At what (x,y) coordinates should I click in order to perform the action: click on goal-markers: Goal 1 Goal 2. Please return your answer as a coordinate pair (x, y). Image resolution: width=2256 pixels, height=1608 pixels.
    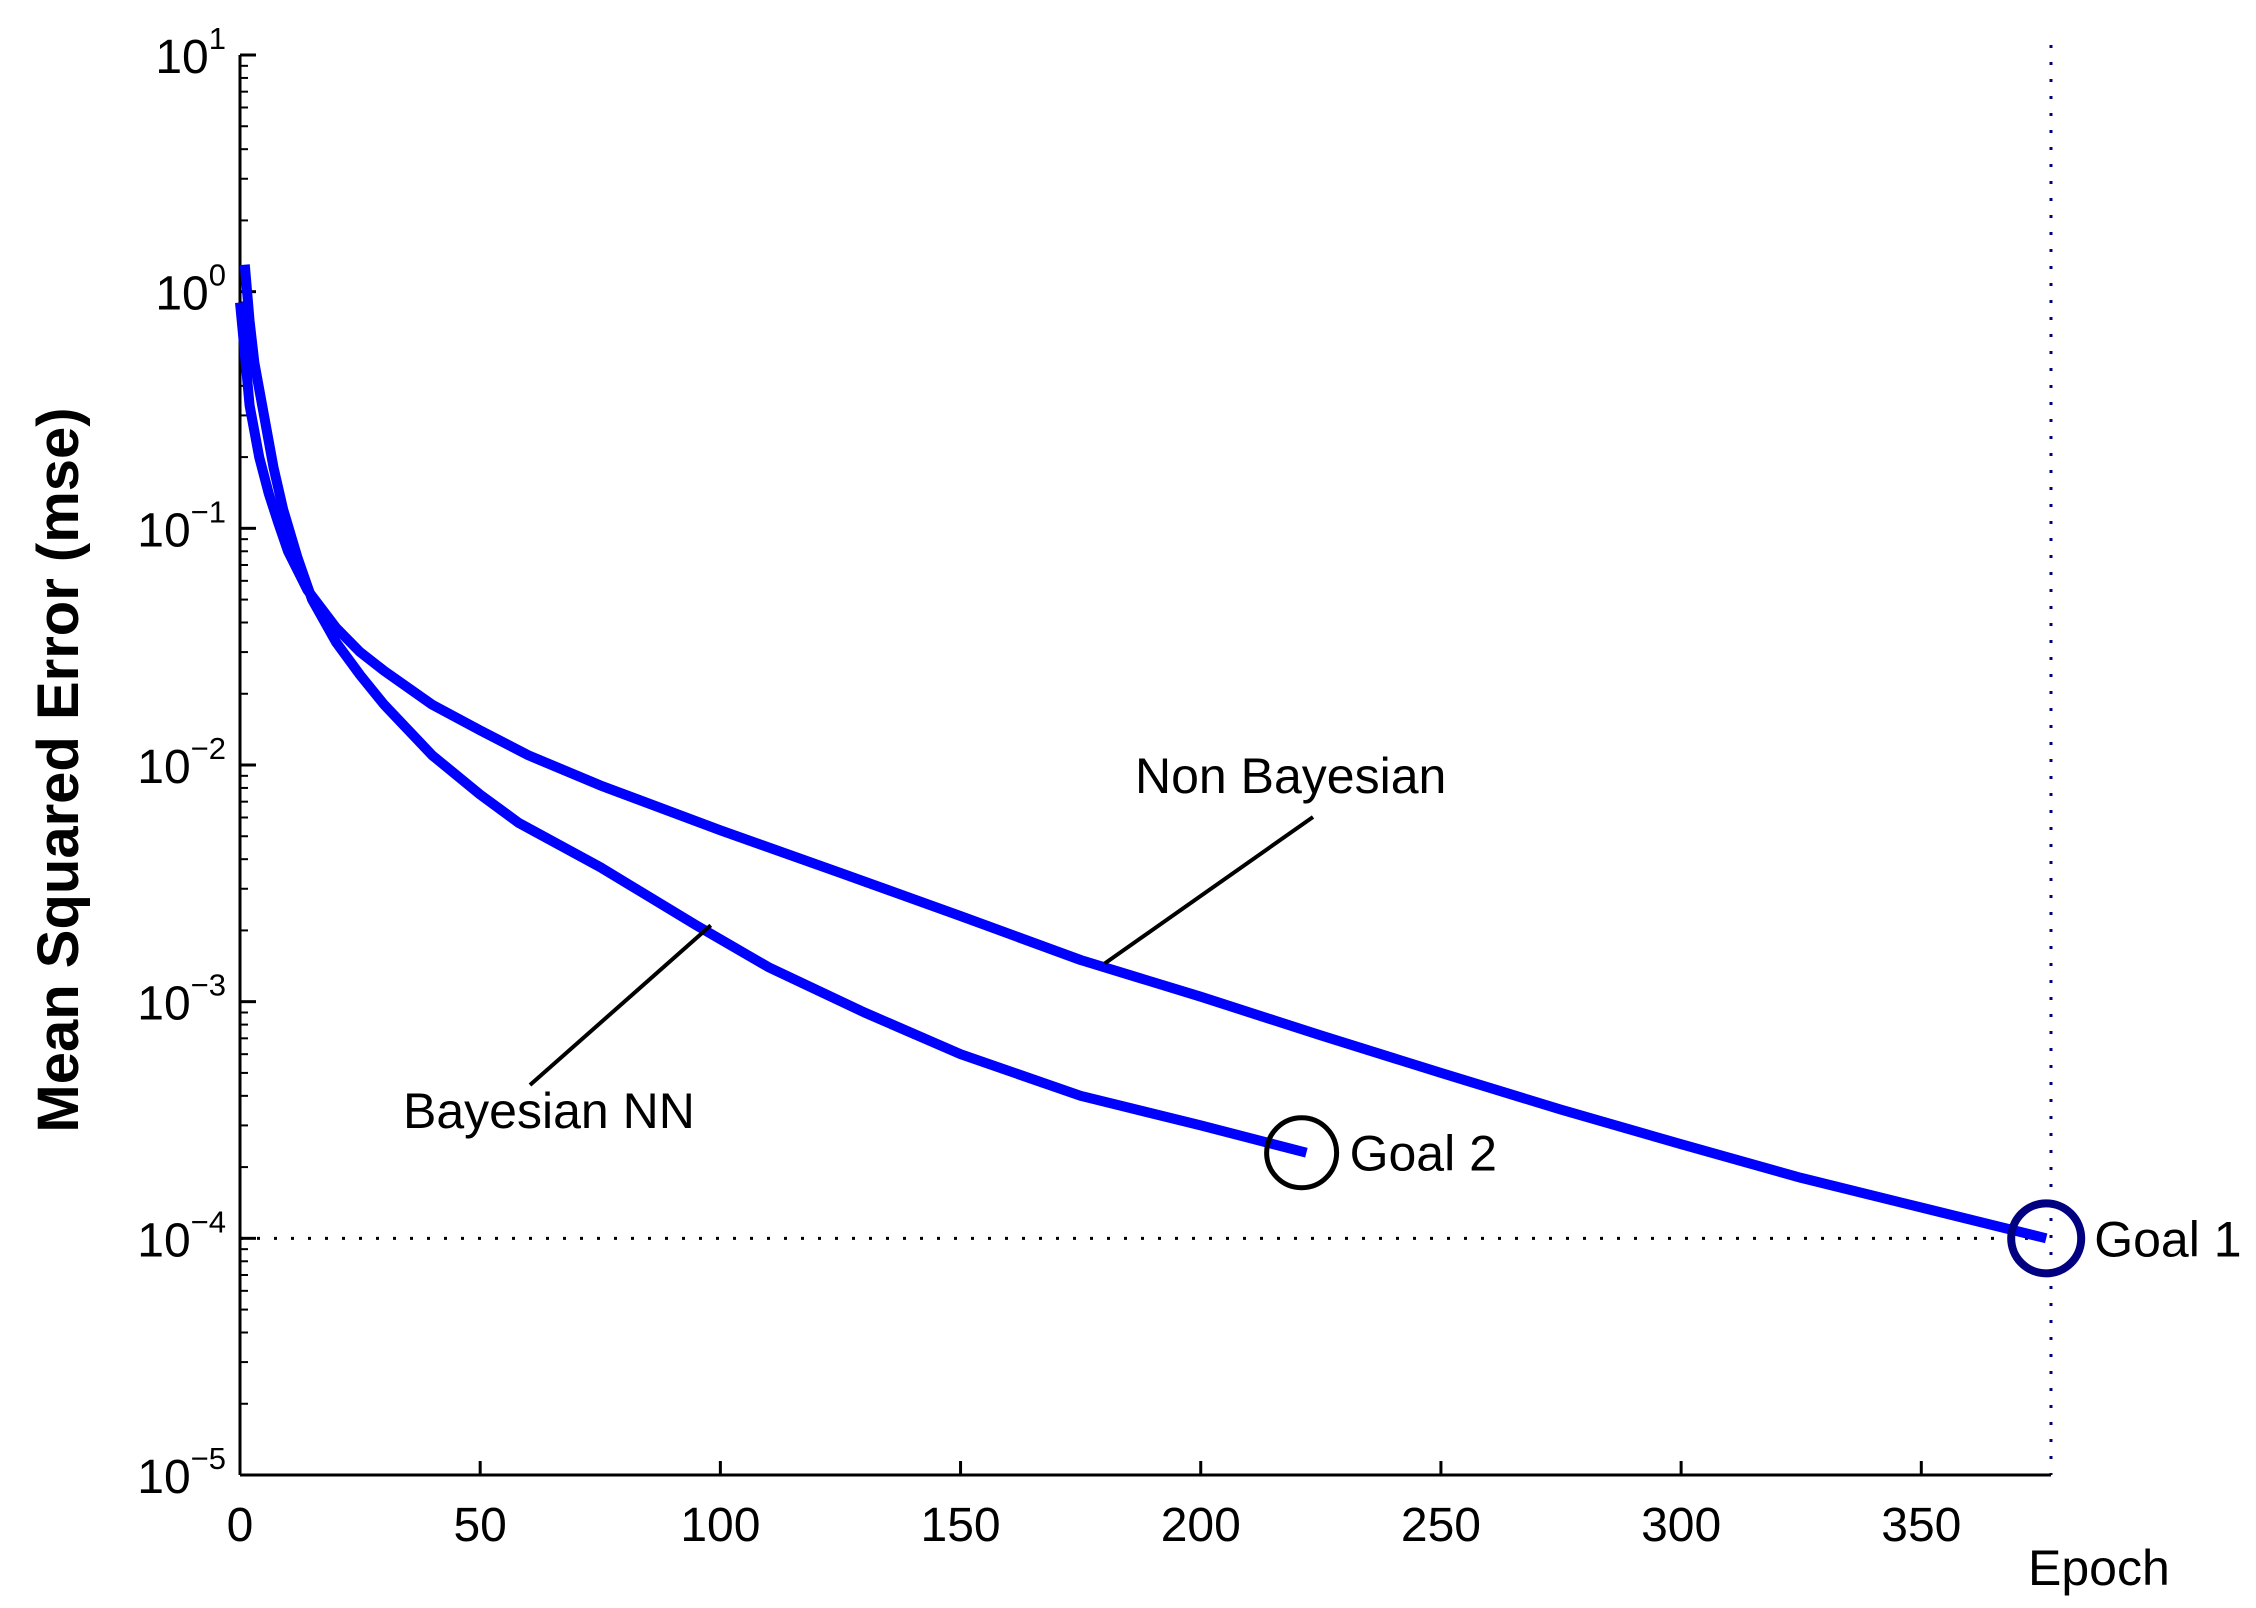
    Looking at the image, I should click on (1753, 1196).